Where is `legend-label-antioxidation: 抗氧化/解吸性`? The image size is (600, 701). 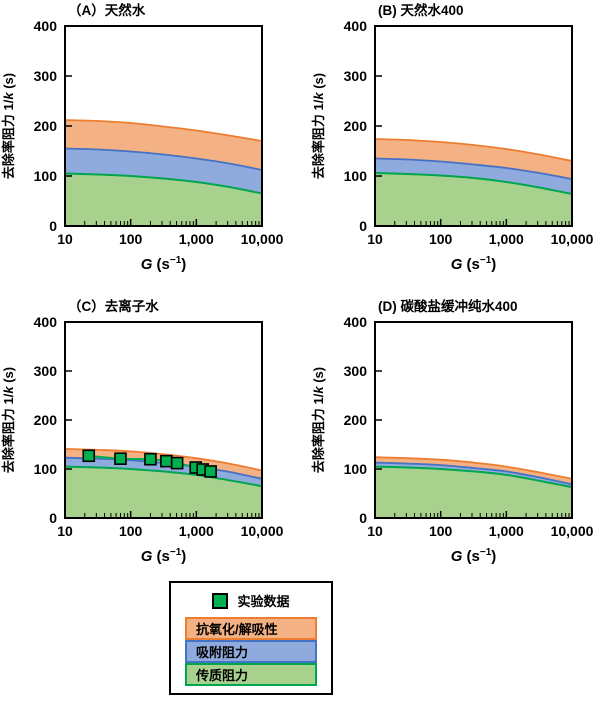 legend-label-antioxidation: 抗氧化/解吸性 is located at coordinates (237, 629).